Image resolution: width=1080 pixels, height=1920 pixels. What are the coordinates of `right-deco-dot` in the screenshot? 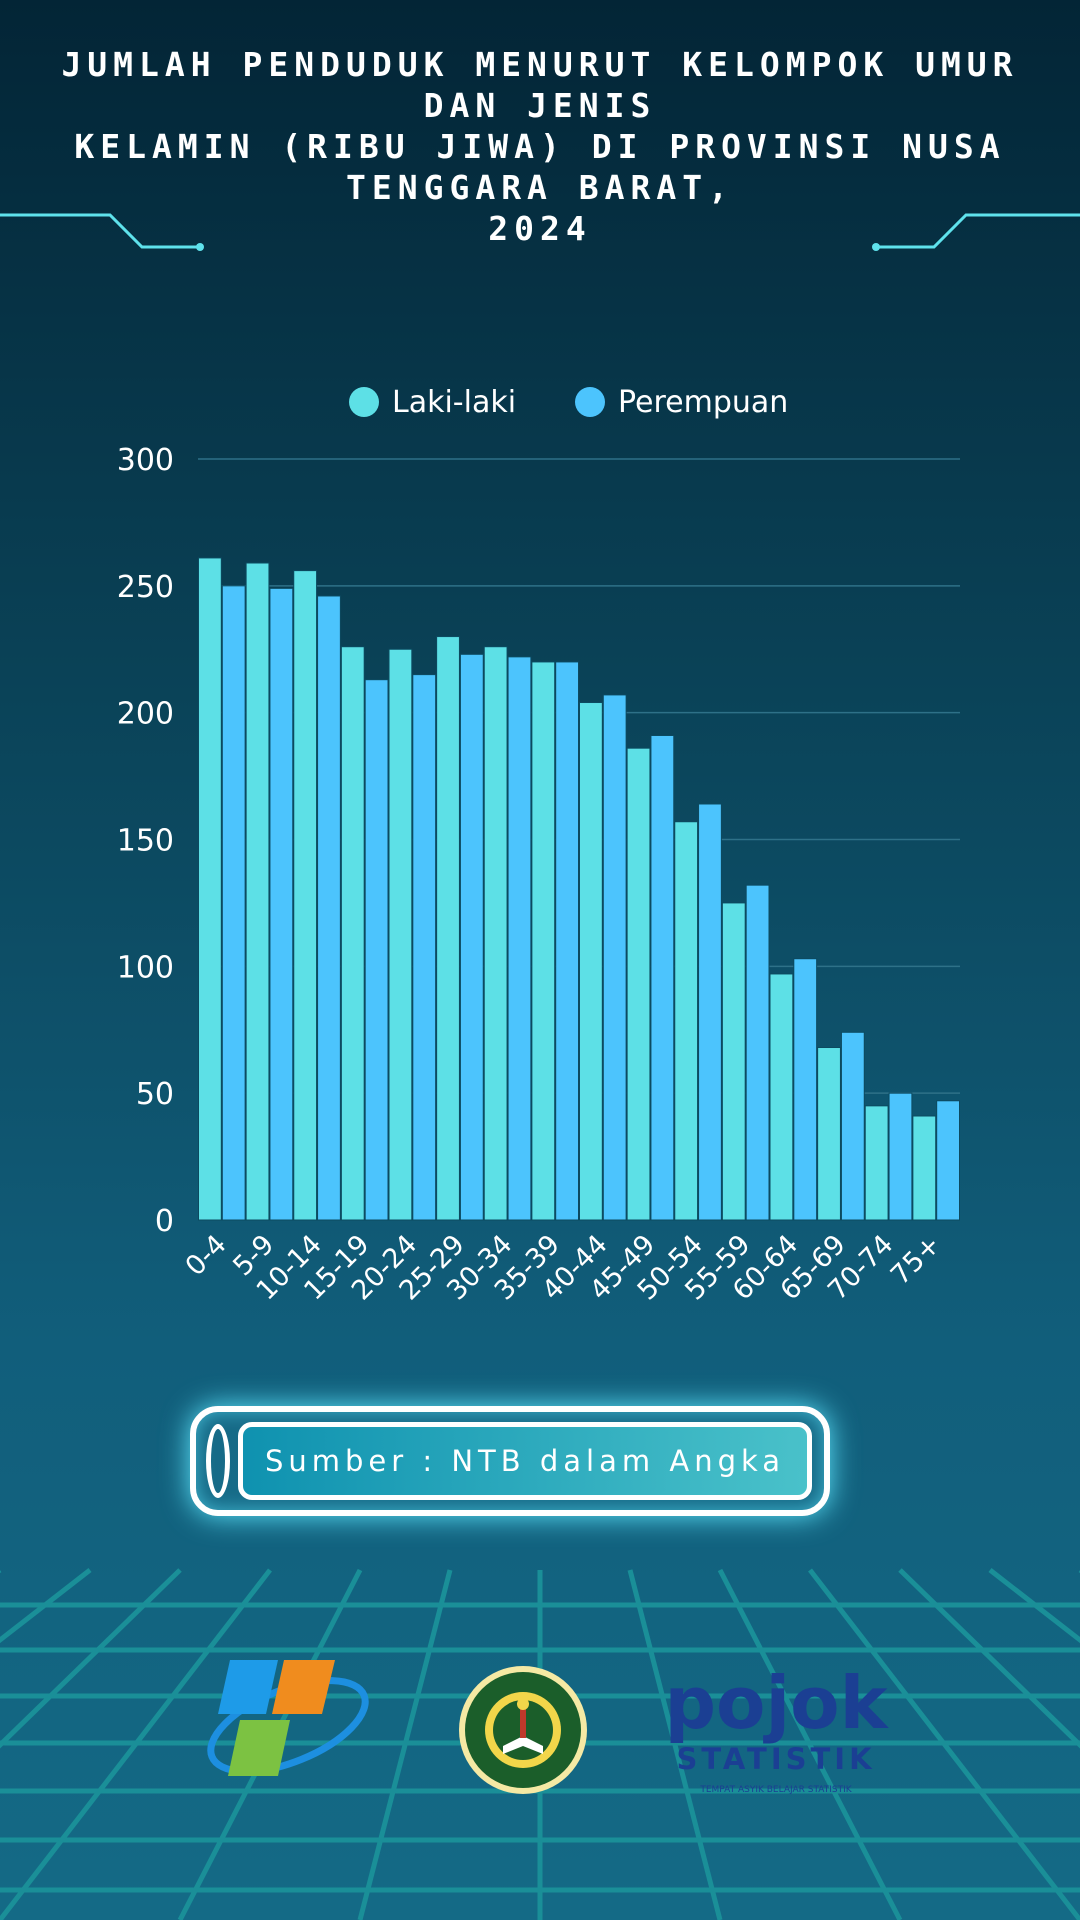 It's located at (876, 247).